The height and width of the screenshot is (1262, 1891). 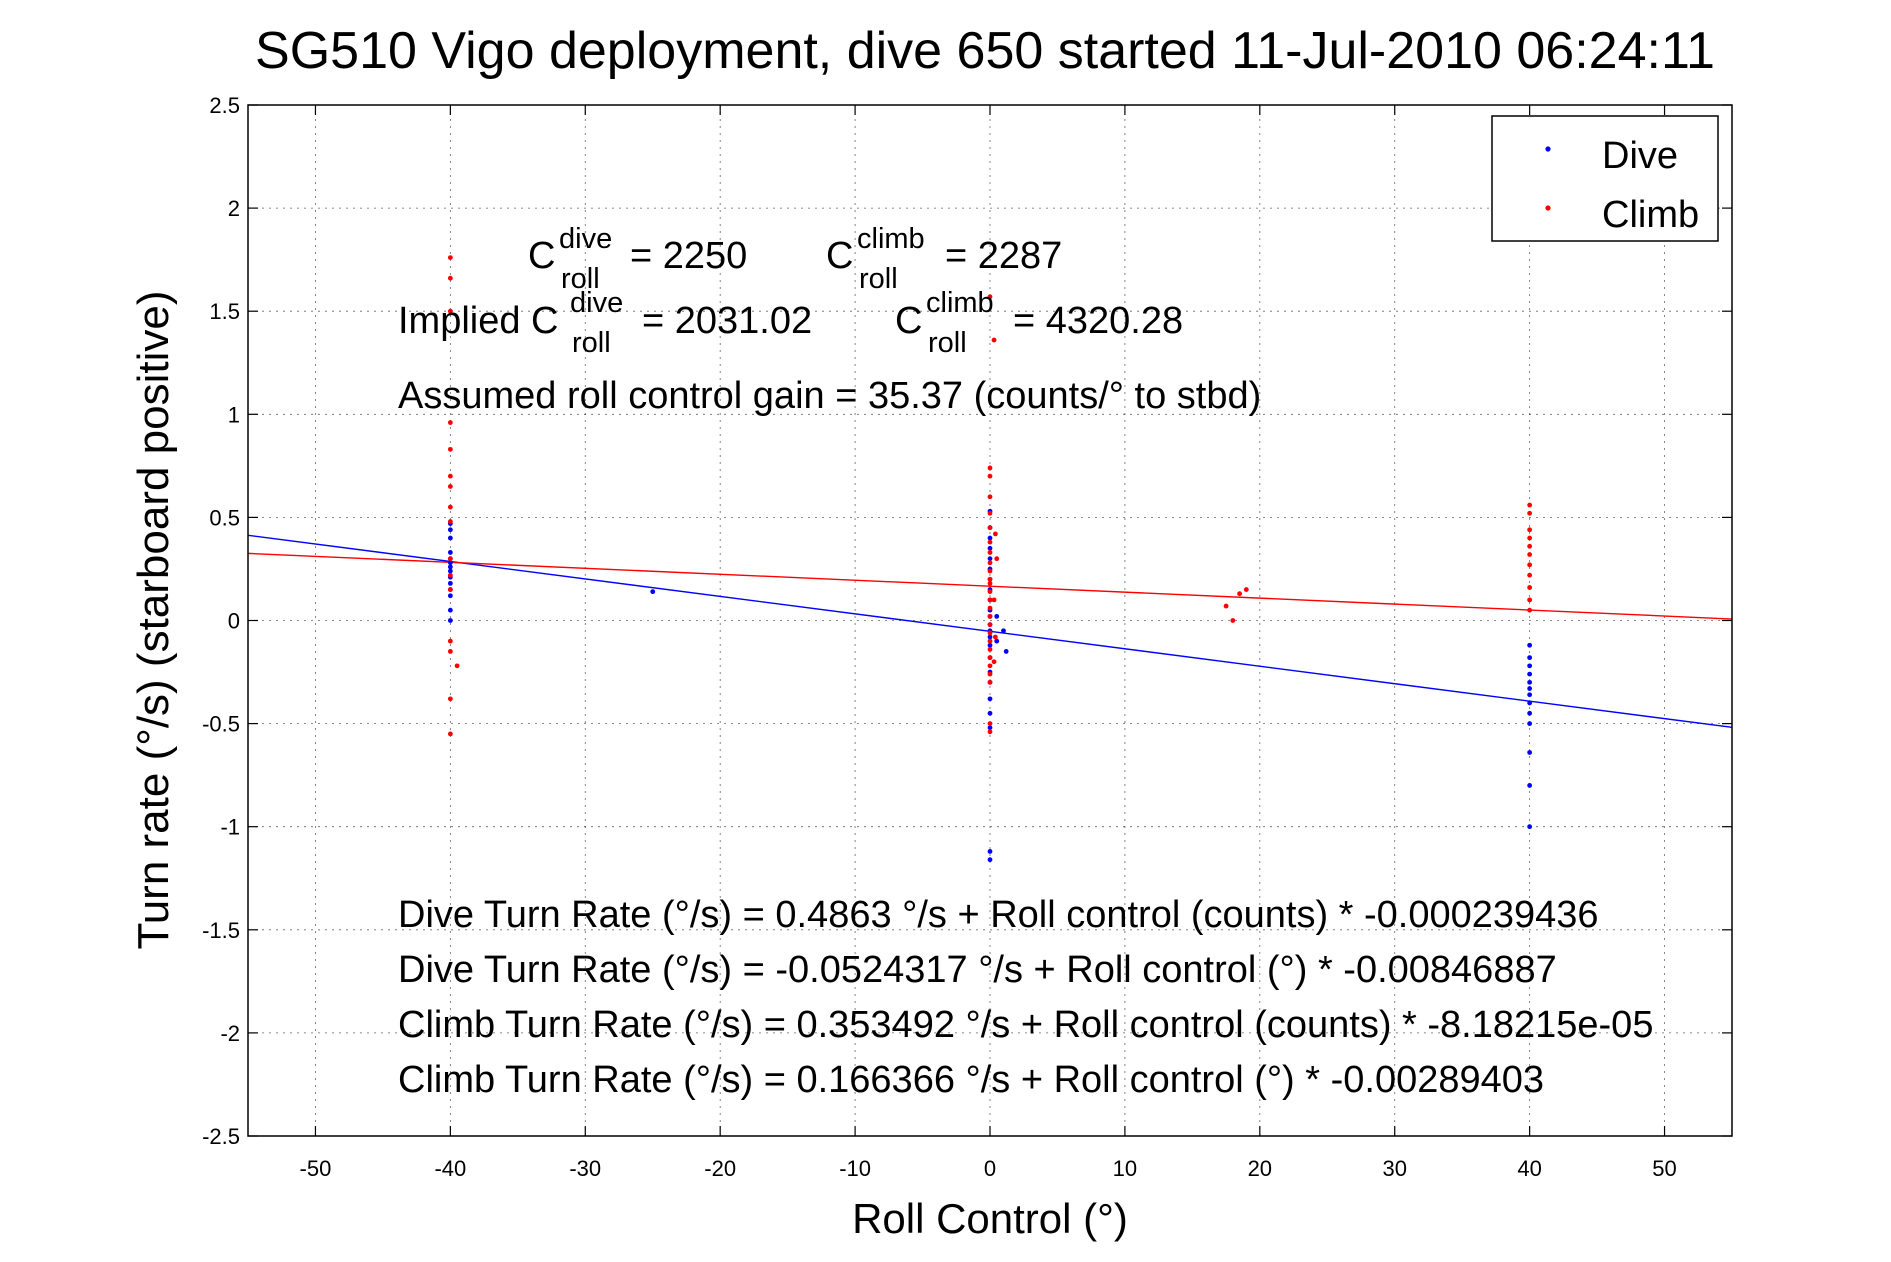 What do you see at coordinates (1003, 256) in the screenshot?
I see `c-climb-value: = 2287` at bounding box center [1003, 256].